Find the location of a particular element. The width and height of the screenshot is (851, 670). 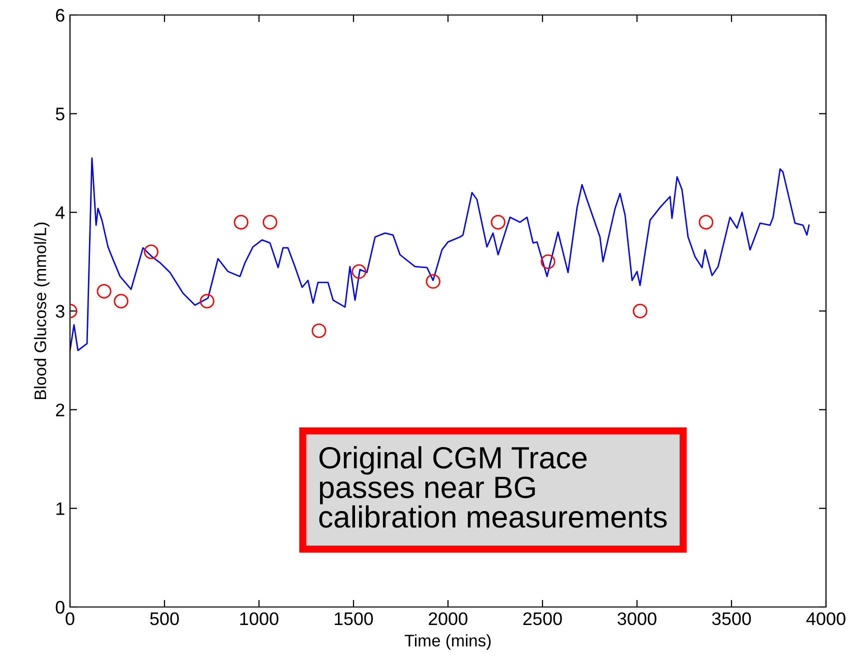

y-tick-label: 2 is located at coordinates (60, 410).